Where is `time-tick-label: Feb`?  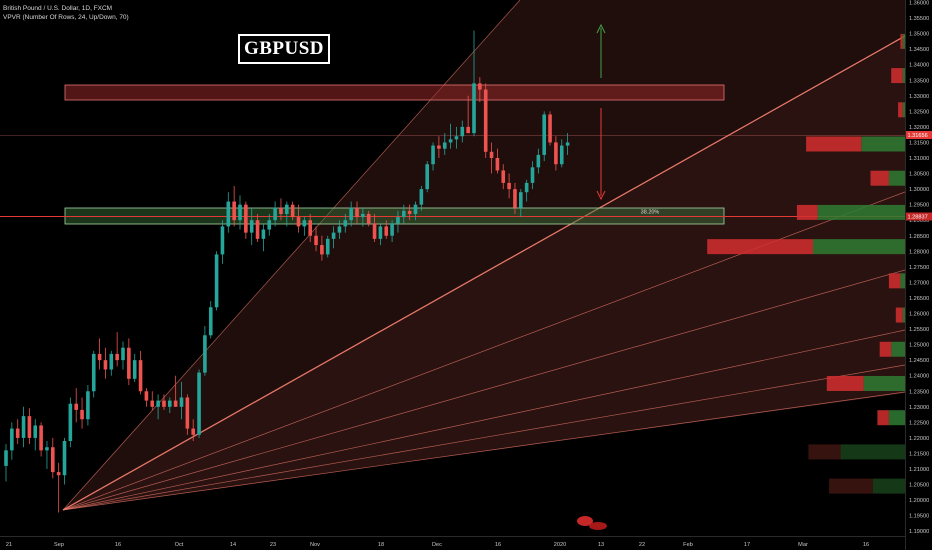
time-tick-label: Feb is located at coordinates (688, 545).